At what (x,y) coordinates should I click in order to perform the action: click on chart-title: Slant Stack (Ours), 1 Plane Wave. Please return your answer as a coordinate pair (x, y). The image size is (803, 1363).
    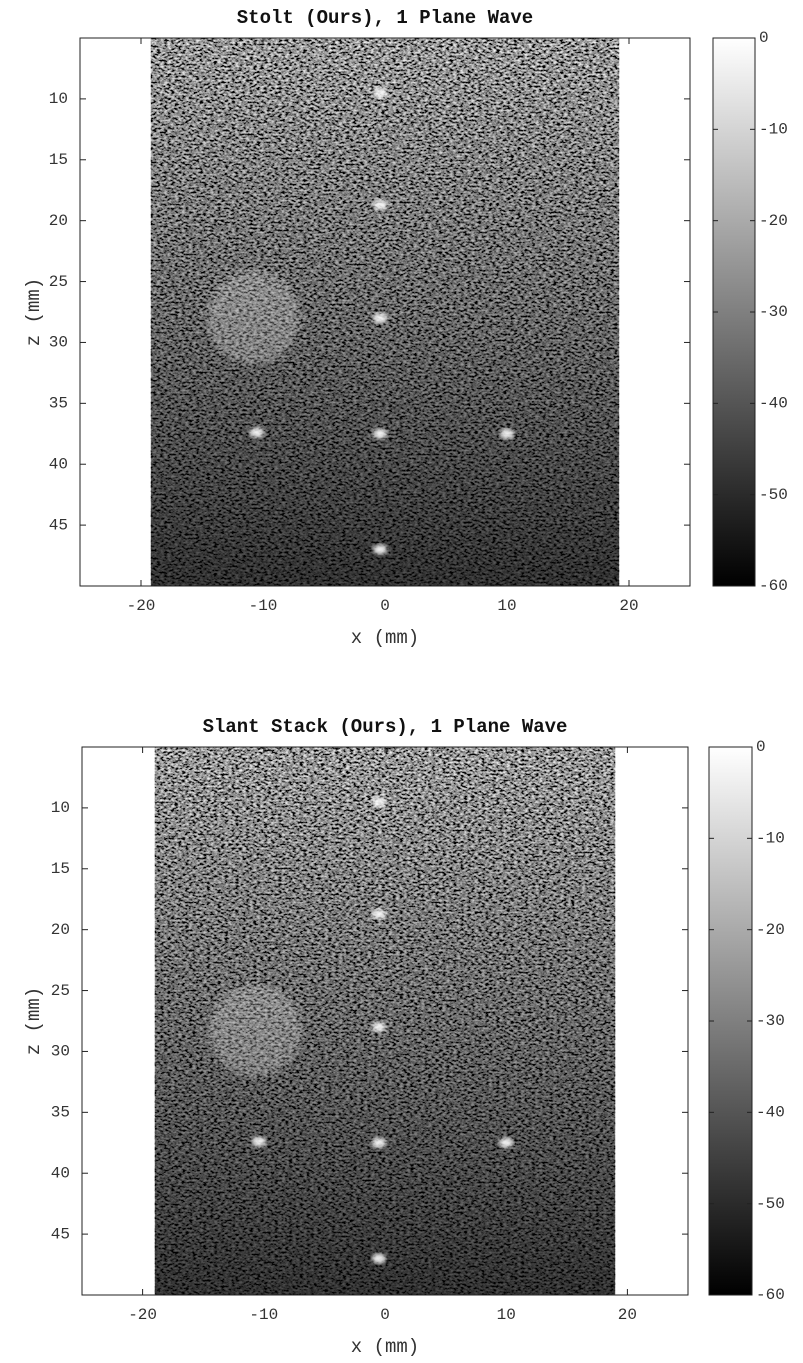
    Looking at the image, I should click on (385, 727).